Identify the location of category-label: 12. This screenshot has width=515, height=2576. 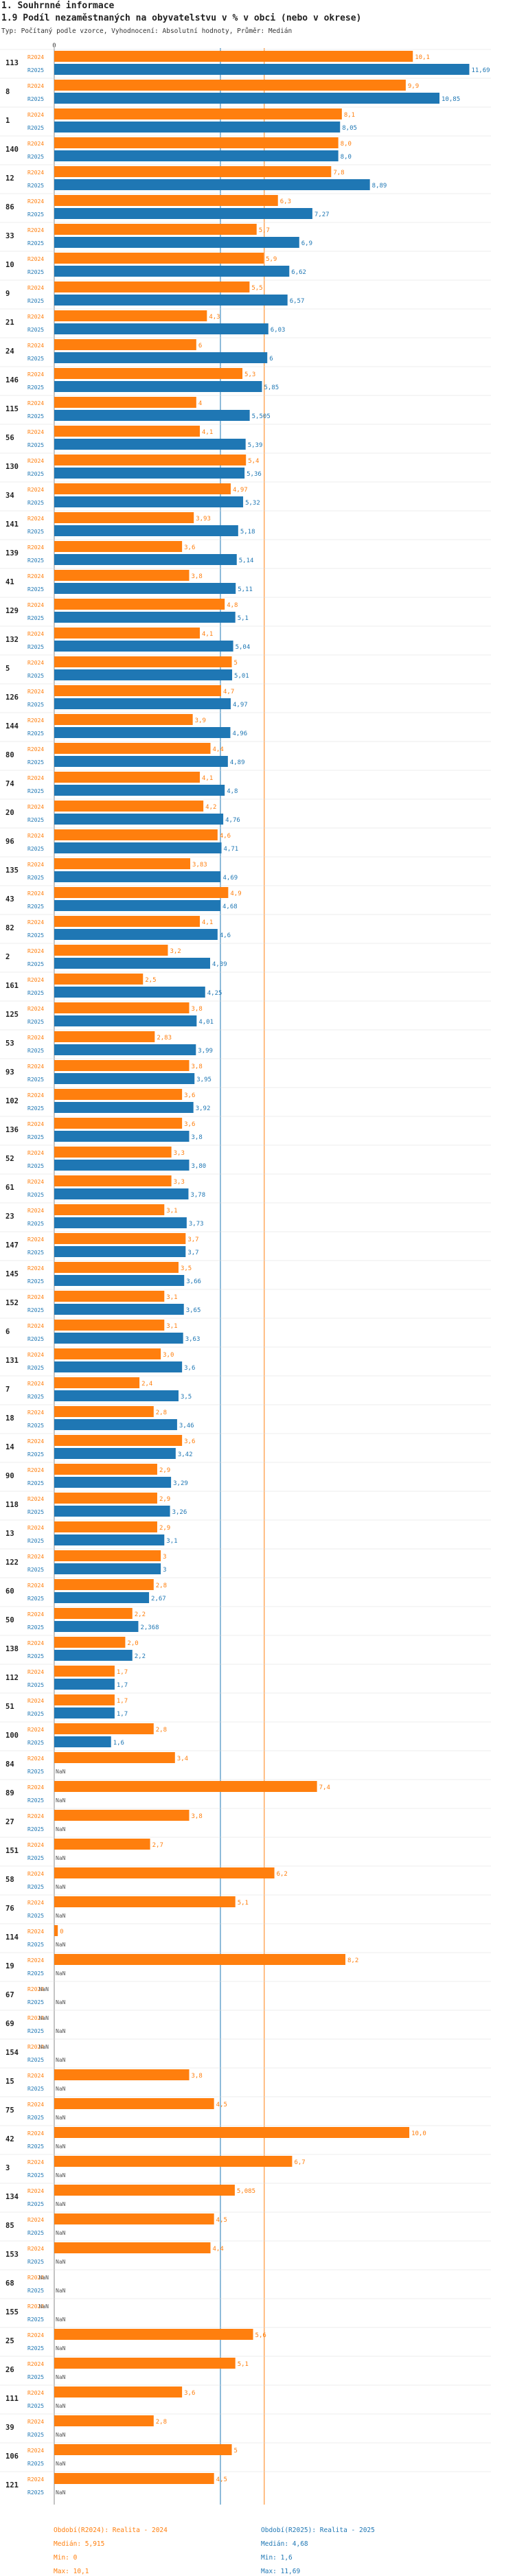
(9, 178).